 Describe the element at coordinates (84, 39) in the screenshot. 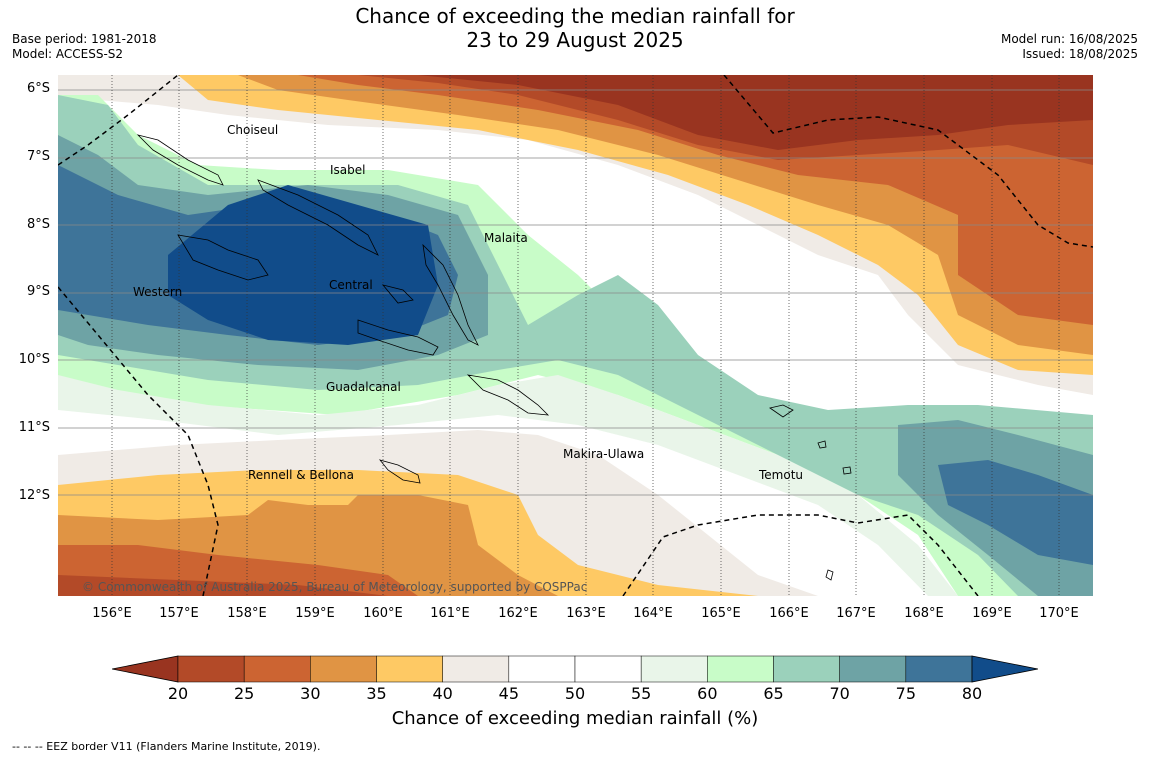

I see `base-period: Base period: 1981-2018` at that location.